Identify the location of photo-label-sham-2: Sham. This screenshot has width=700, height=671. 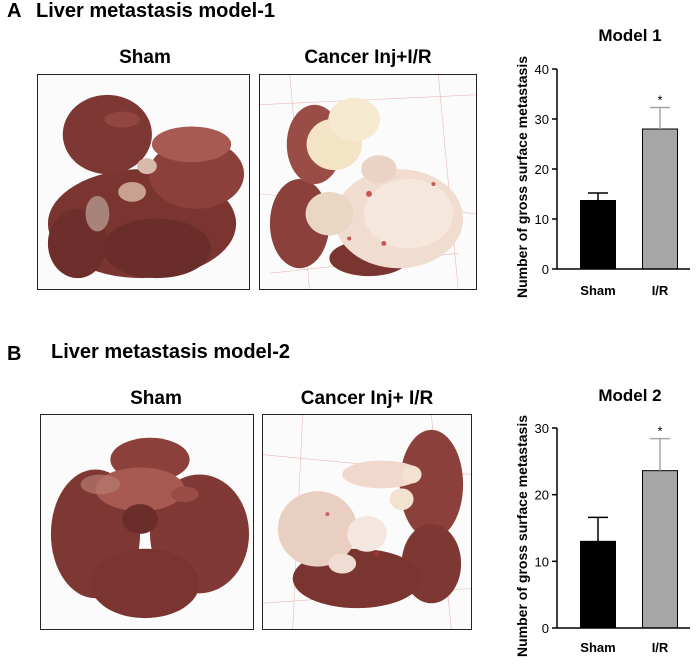
(156, 398).